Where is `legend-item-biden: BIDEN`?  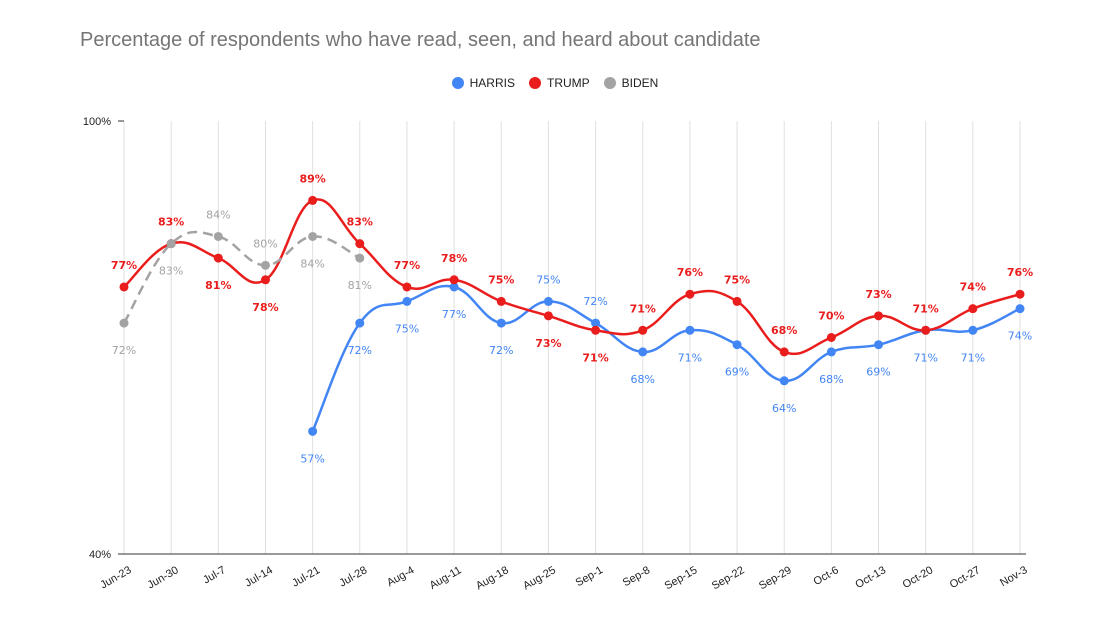
legend-item-biden: BIDEN is located at coordinates (631, 83).